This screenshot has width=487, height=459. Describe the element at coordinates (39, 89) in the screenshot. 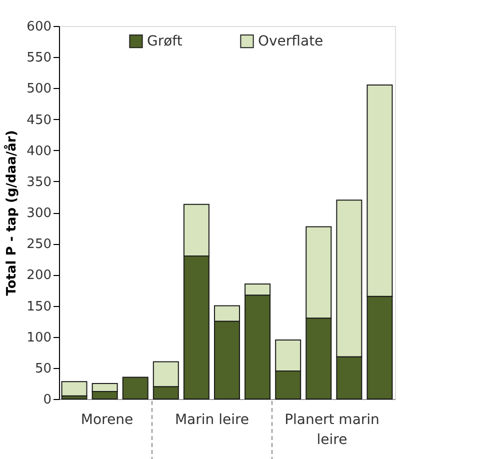

I see `y-tick-label: 500` at that location.